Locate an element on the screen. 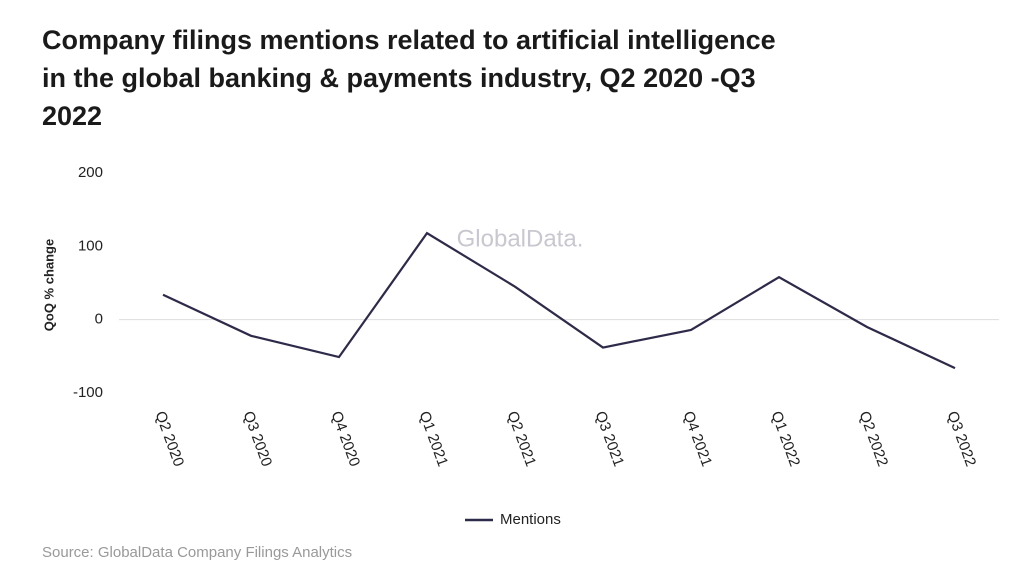 This screenshot has width=1024, height=578. watermark: GlobalData. is located at coordinates (520, 238).